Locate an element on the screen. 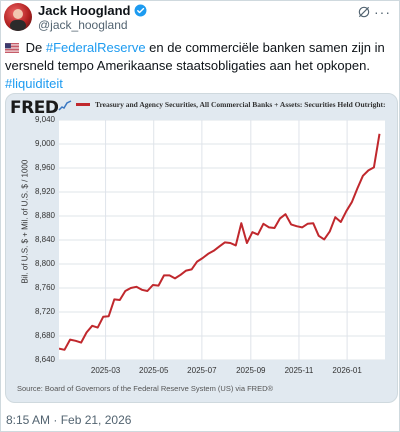 Image resolution: width=400 pixels, height=432 pixels. y-tick-label: 8,680 is located at coordinates (44, 335).